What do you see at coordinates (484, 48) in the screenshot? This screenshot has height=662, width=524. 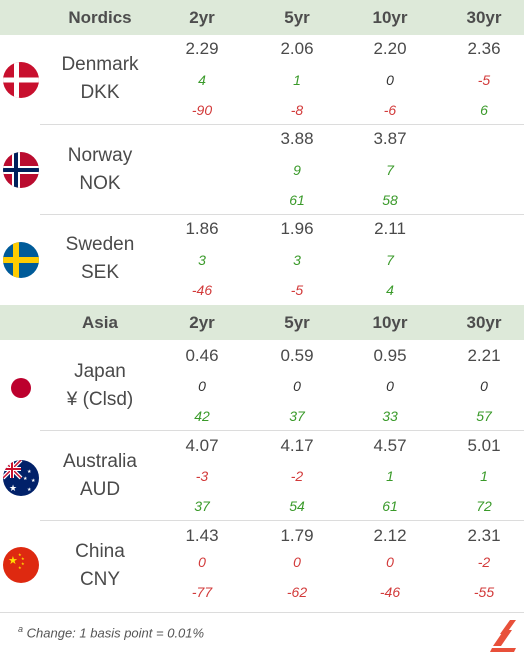 I see `yield-value: 2.36` at bounding box center [484, 48].